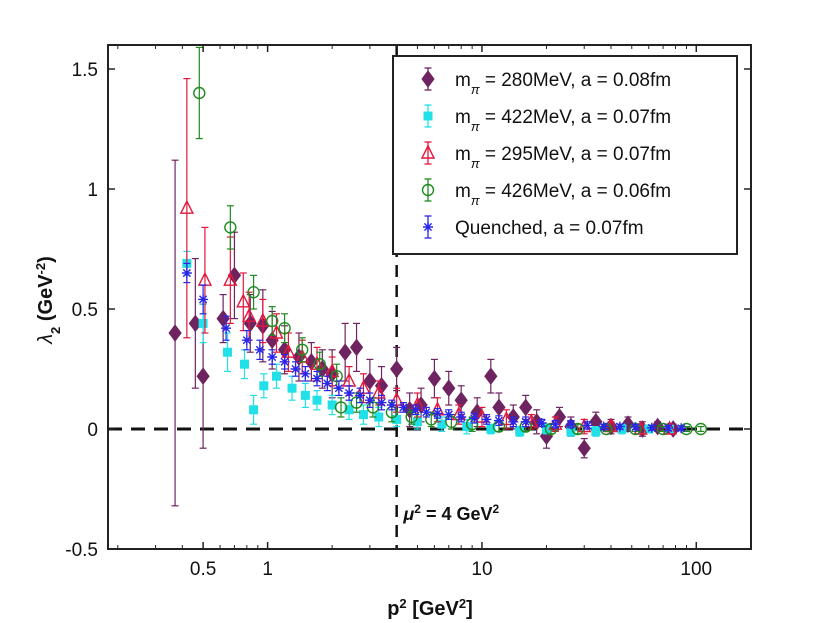 The image size is (830, 623). What do you see at coordinates (203, 569) in the screenshot?
I see `x-tick-label: 0.5` at bounding box center [203, 569].